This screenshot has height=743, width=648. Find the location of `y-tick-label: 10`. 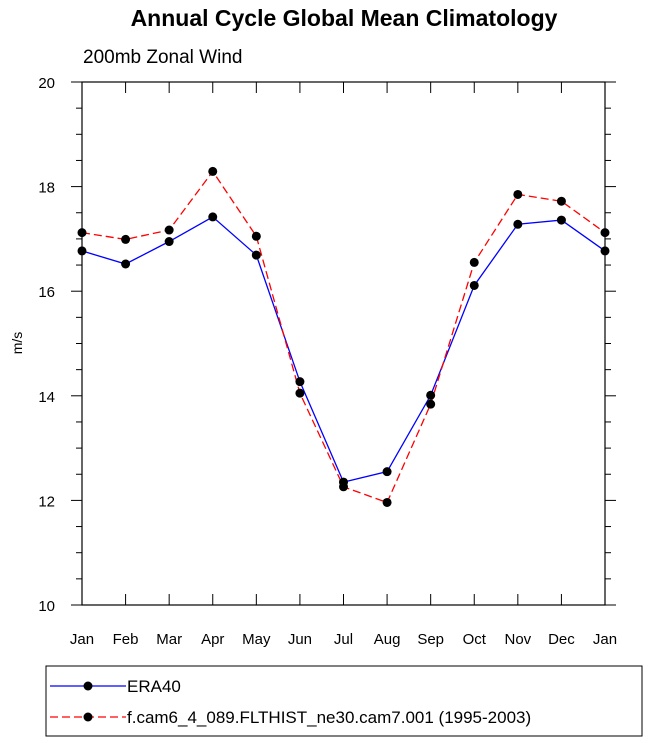

y-tick-label: 10 is located at coordinates (46, 606).